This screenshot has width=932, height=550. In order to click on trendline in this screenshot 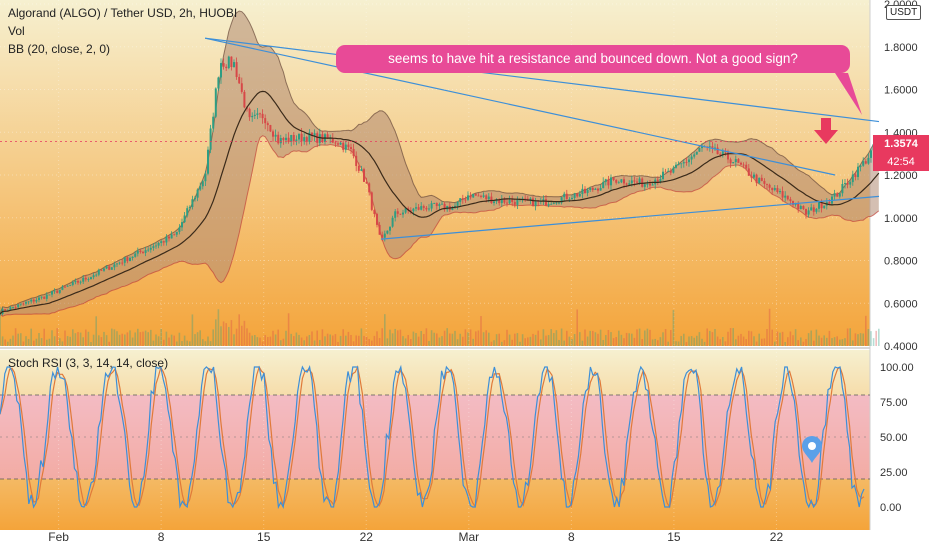, I will do `click(542, 80)`.